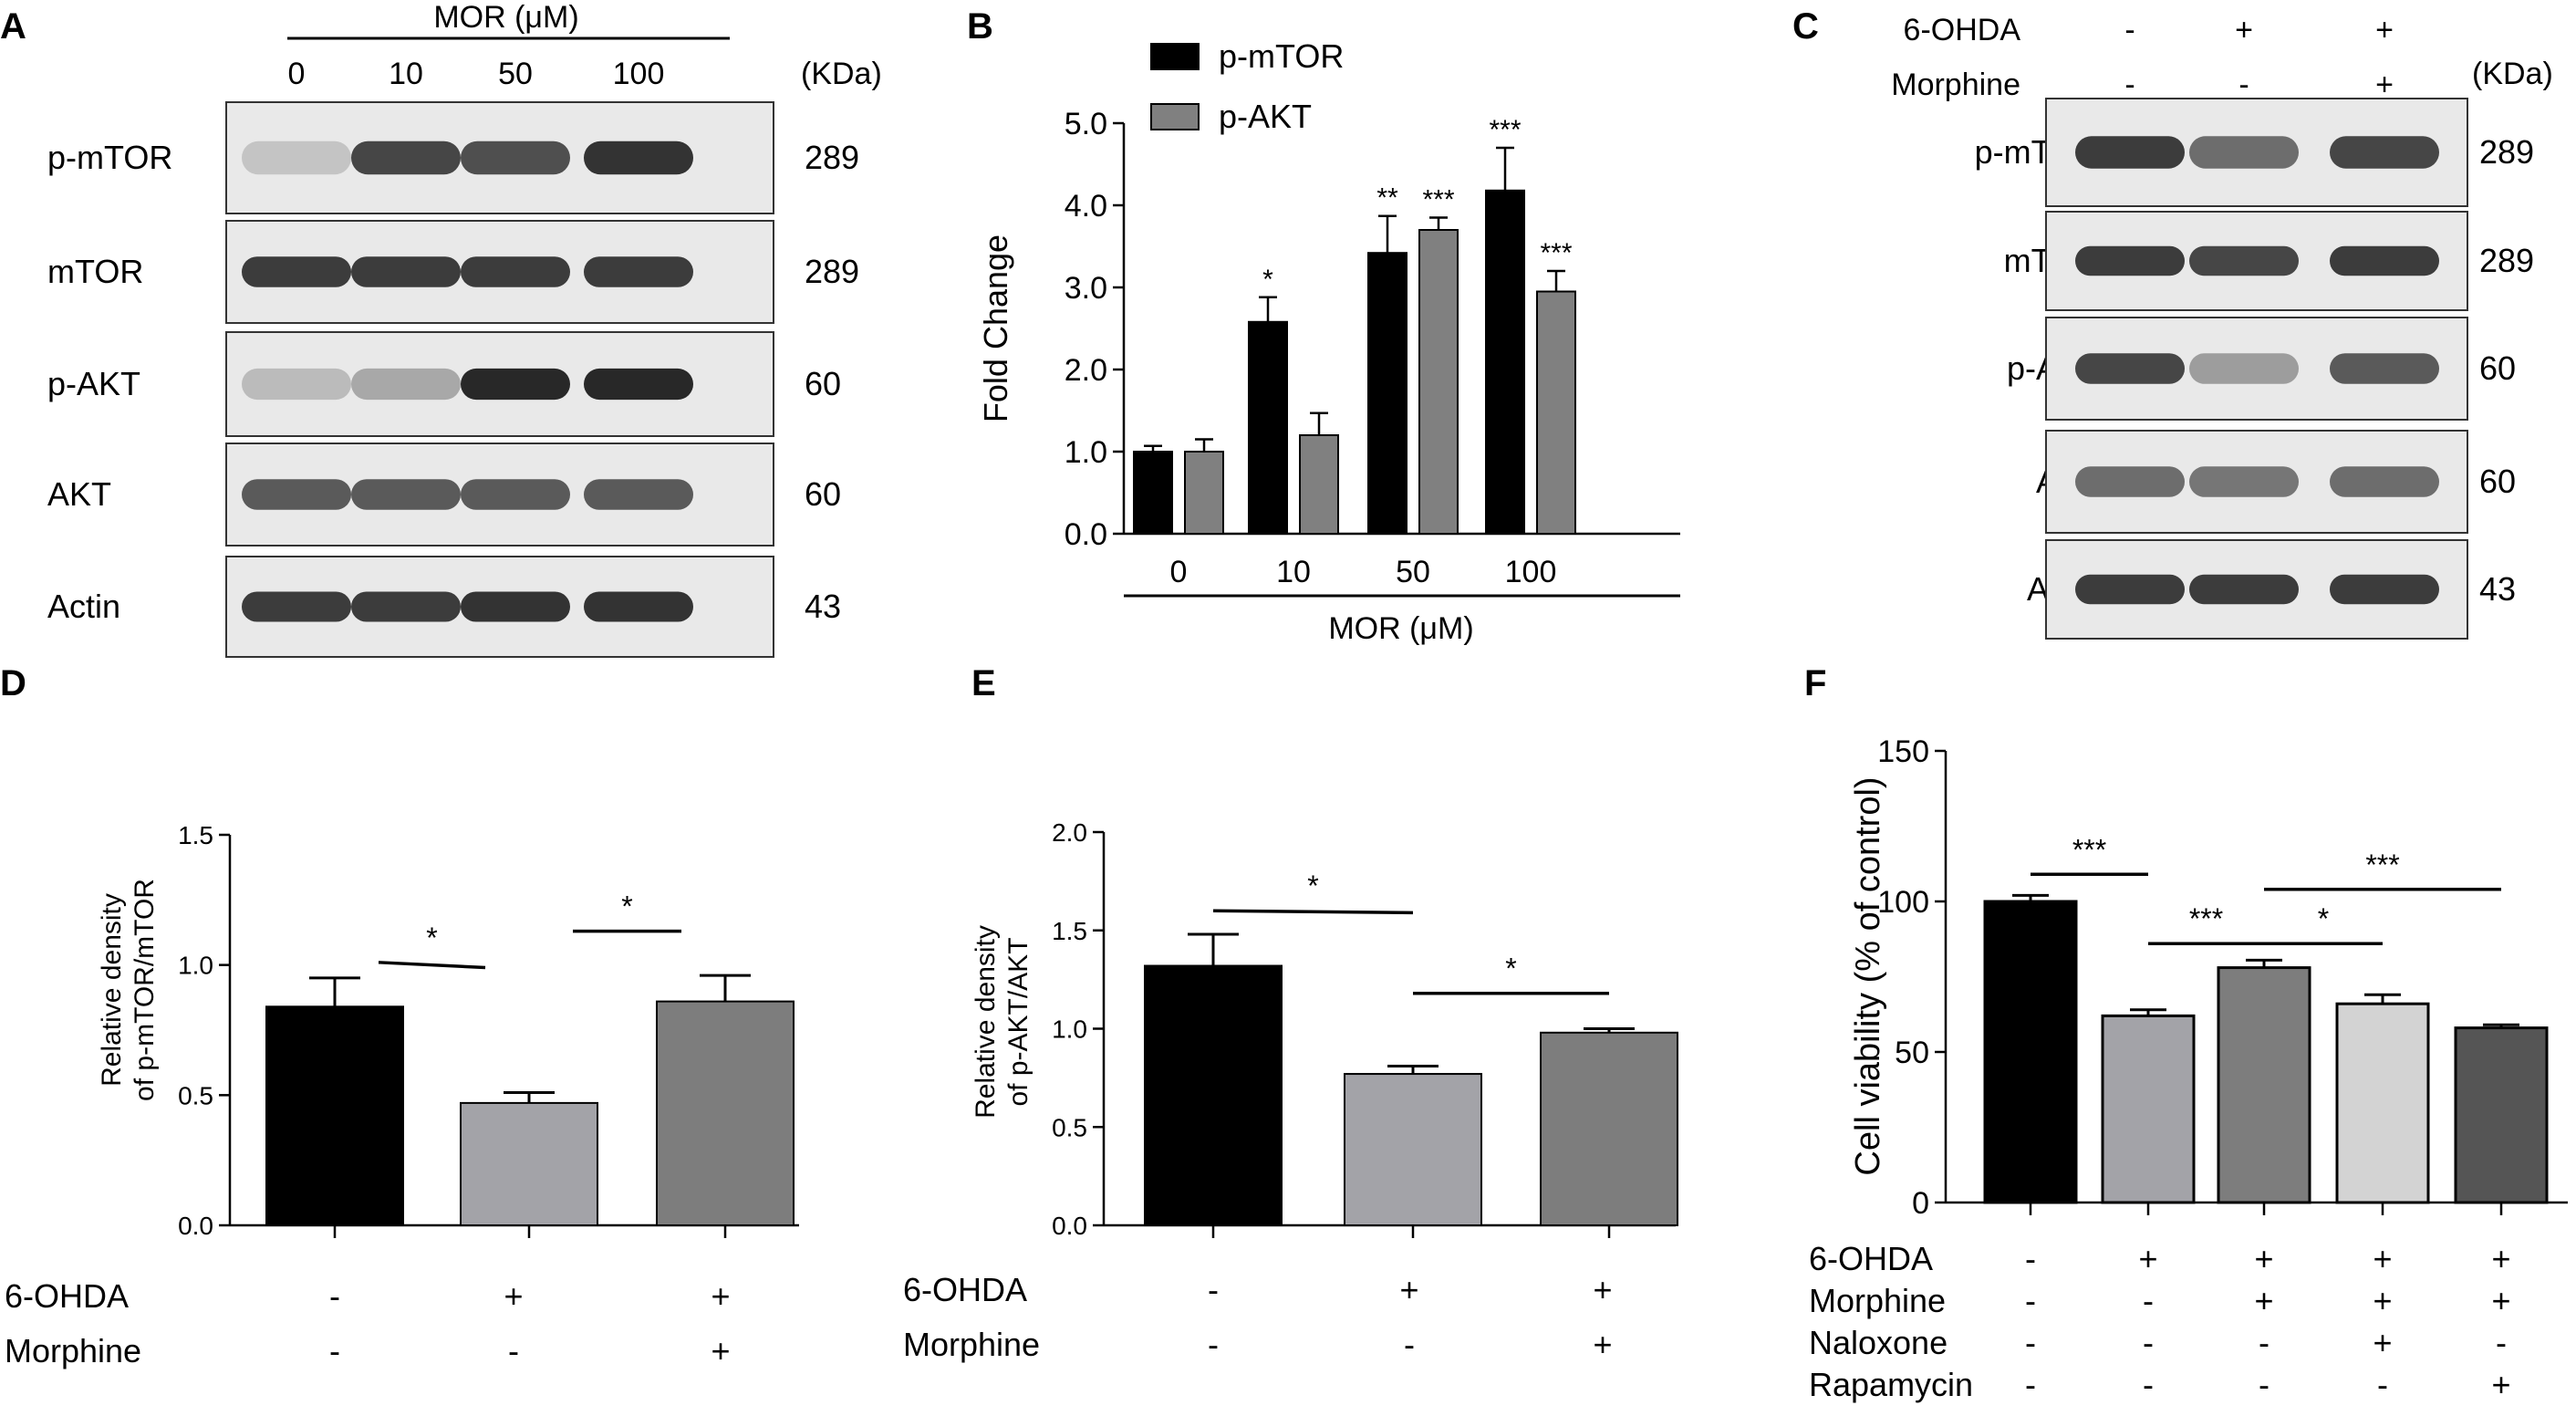 The height and width of the screenshot is (1416, 2576). What do you see at coordinates (2384, 30) in the screenshot?
I see `blot-c-condition-value: +` at bounding box center [2384, 30].